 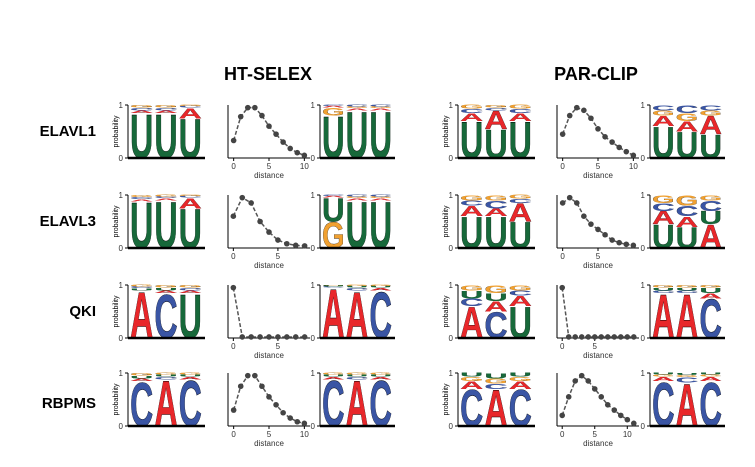 What do you see at coordinates (82, 311) in the screenshot?
I see `row-label: QKI` at bounding box center [82, 311].